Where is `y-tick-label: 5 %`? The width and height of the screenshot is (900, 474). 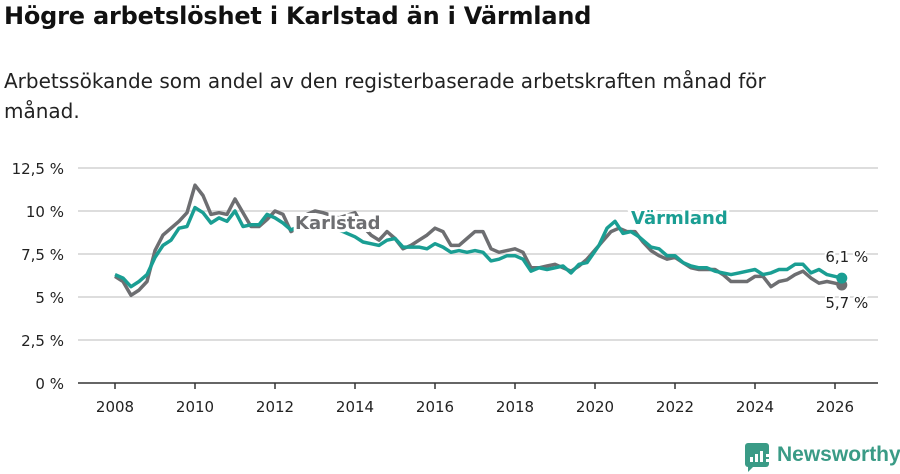
y-tick-label: 5 % is located at coordinates (49, 298).